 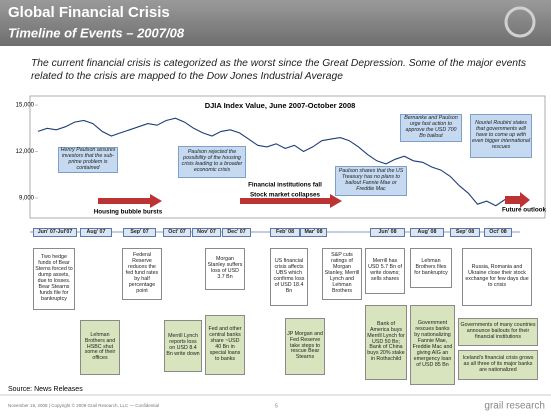 I want to click on y-tick-label: 9,000, so click(x=27, y=199).